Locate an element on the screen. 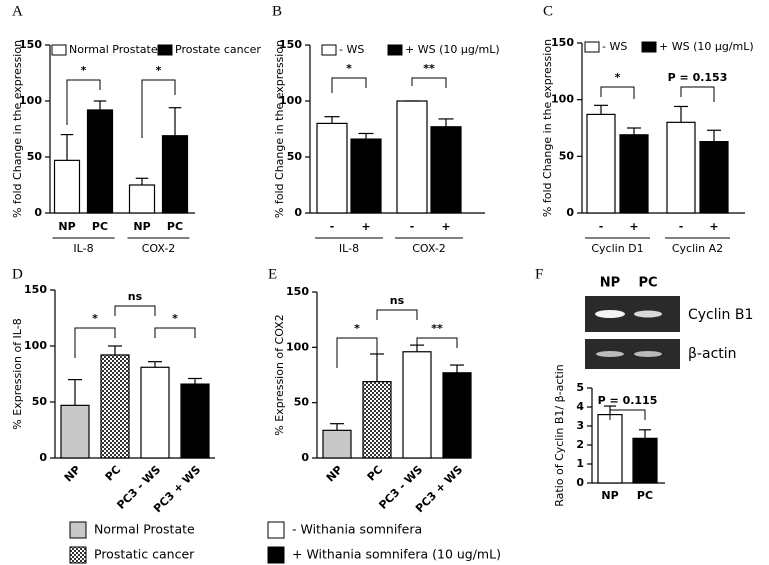  legend-label: - Withania somnifera is located at coordinates (357, 529).